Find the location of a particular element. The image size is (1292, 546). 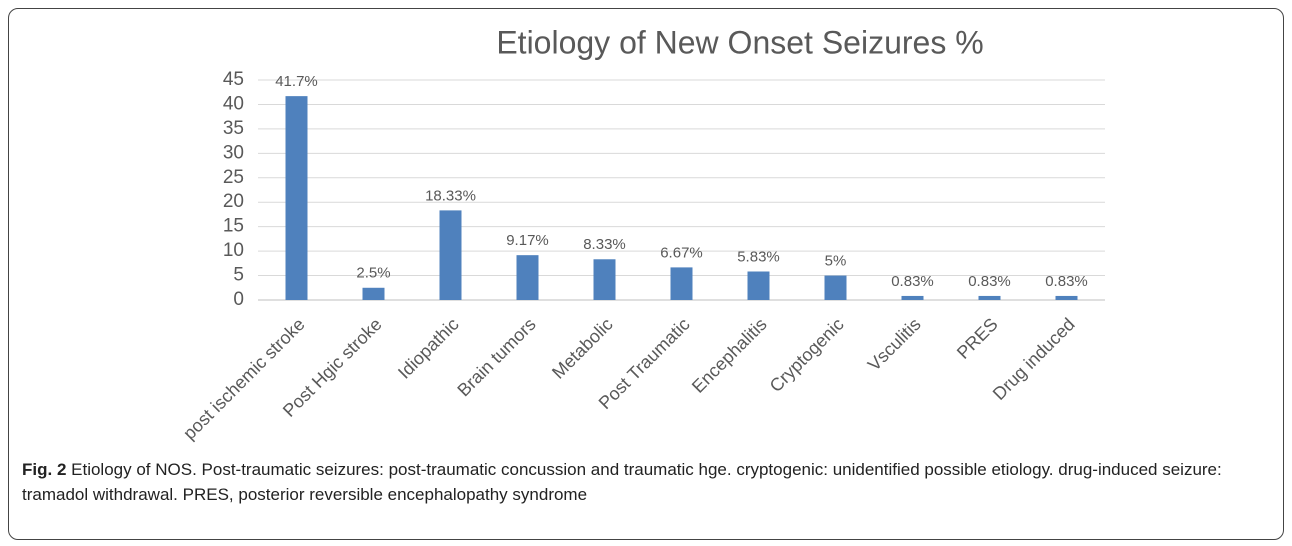

y-tick-label: 30 is located at coordinates (233, 152).